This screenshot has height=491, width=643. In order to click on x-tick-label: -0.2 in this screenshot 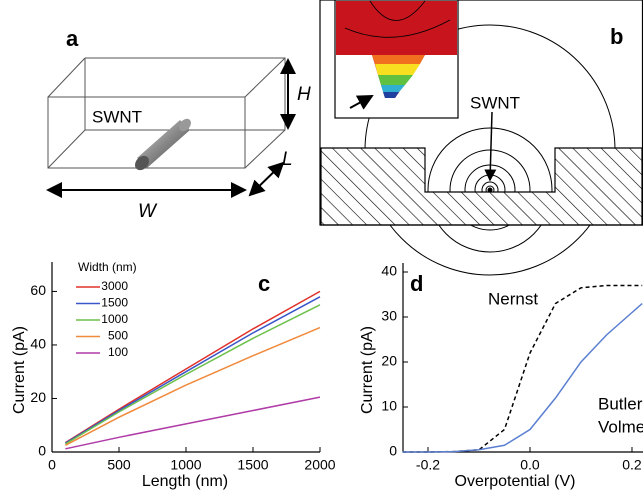, I will do `click(428, 465)`.